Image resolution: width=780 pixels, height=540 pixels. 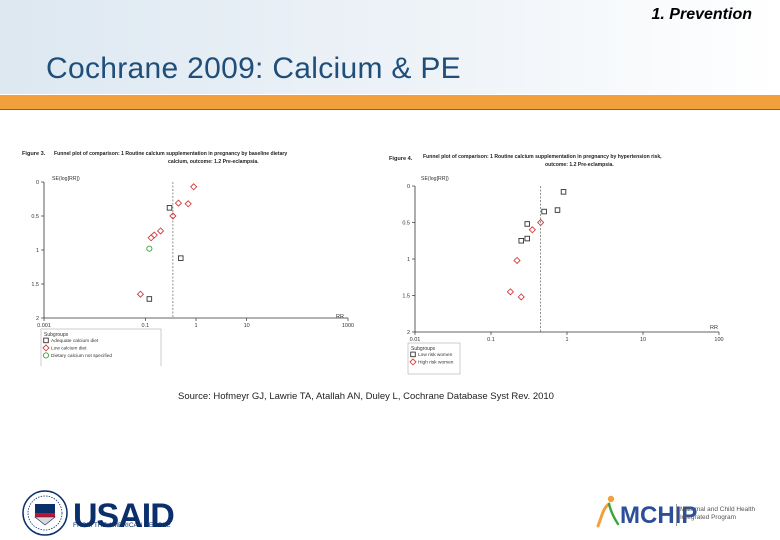 What do you see at coordinates (436, 363) in the screenshot?
I see `legend-label: High risk women` at bounding box center [436, 363].